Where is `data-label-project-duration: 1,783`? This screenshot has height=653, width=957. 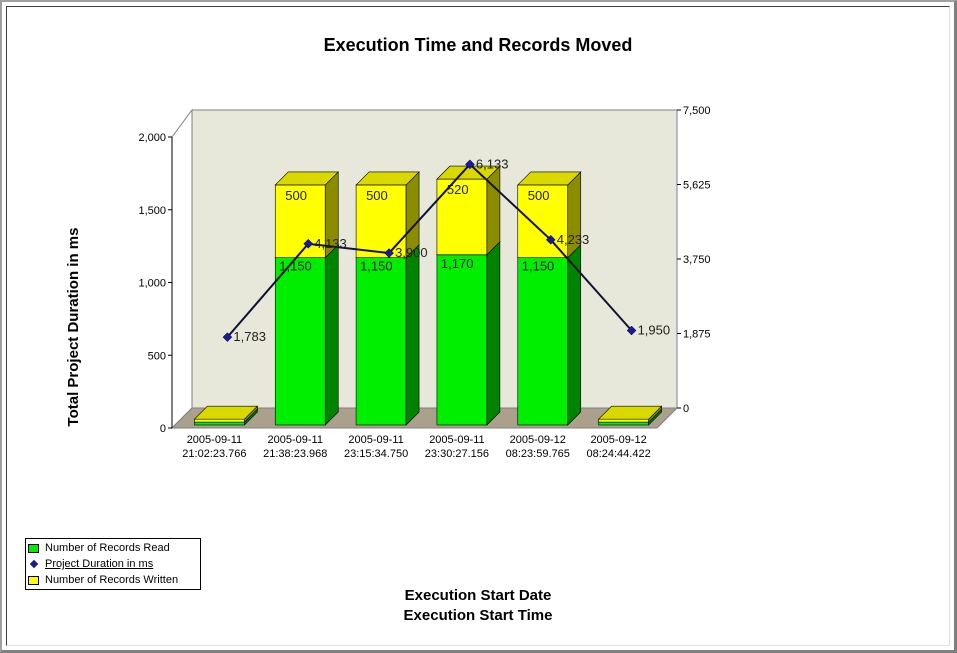
data-label-project-duration: 1,783 is located at coordinates (249, 336).